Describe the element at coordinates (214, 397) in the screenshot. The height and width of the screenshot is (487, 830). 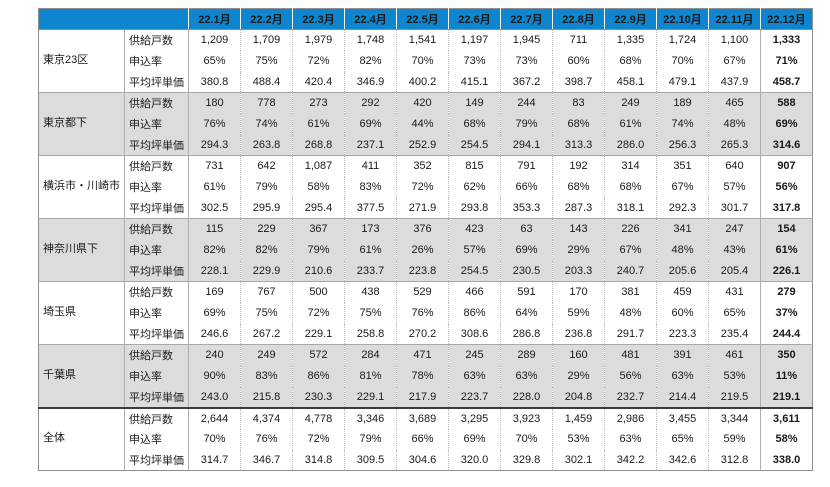
I see `value-cell: 243.0` at that location.